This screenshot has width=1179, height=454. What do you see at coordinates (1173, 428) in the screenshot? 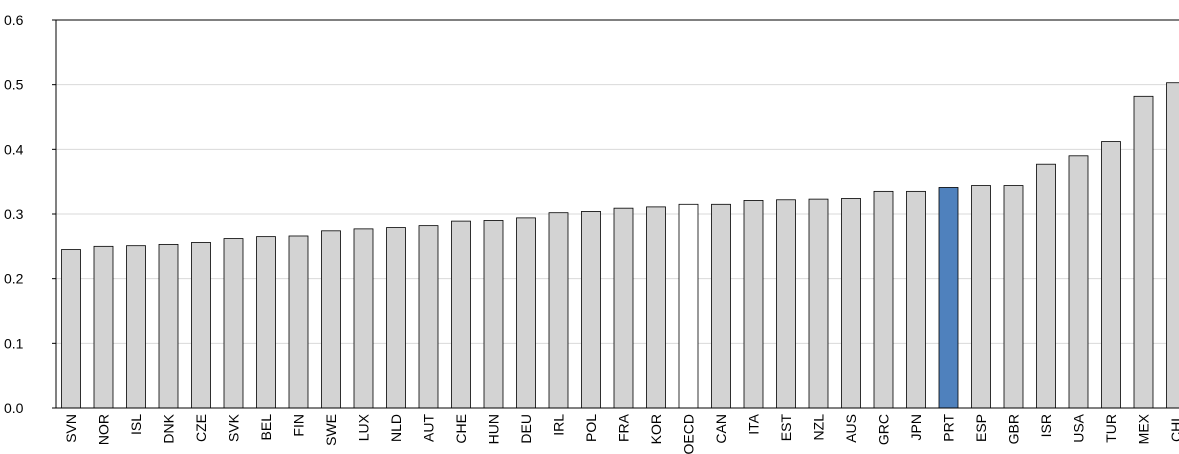
I see `x-category-label: CHL` at bounding box center [1173, 428].